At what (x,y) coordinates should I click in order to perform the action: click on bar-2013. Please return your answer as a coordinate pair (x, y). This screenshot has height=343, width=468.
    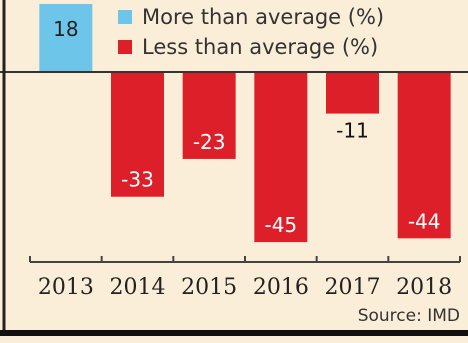
    Looking at the image, I should click on (66, 38).